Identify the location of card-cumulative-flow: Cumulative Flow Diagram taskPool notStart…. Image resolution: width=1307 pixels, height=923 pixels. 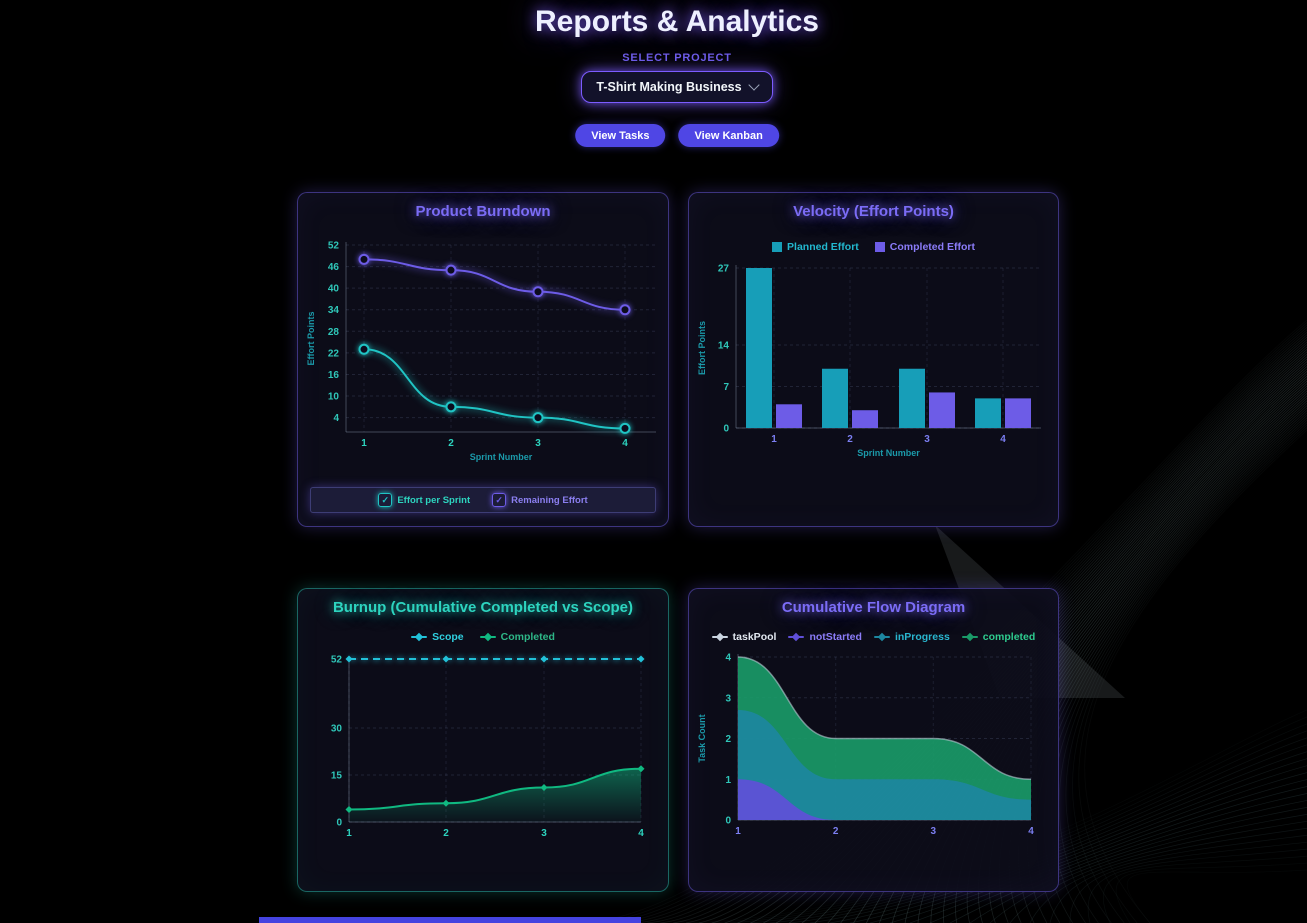
(873, 740).